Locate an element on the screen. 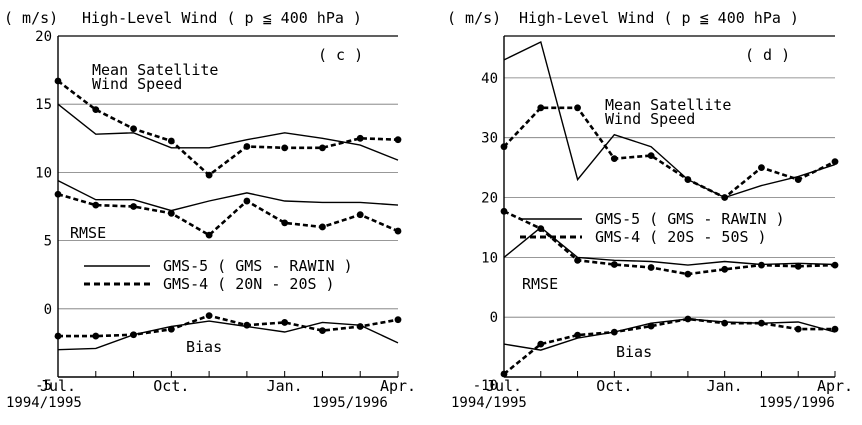 The image size is (862, 425). speed-group-label: Mean Satellite Wind Speed is located at coordinates (155, 77).